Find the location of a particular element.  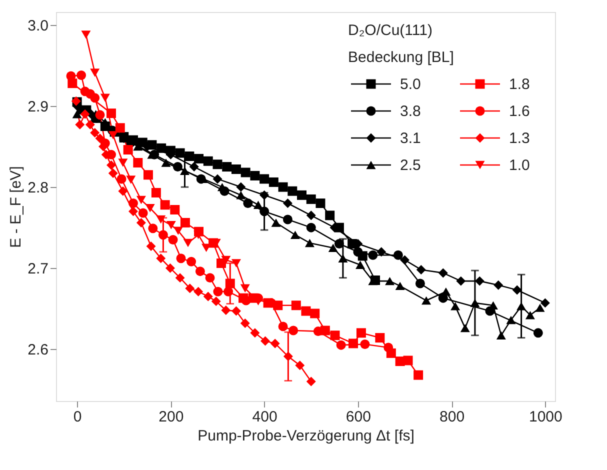

y-tick-label: 3.0 is located at coordinates (38, 25).